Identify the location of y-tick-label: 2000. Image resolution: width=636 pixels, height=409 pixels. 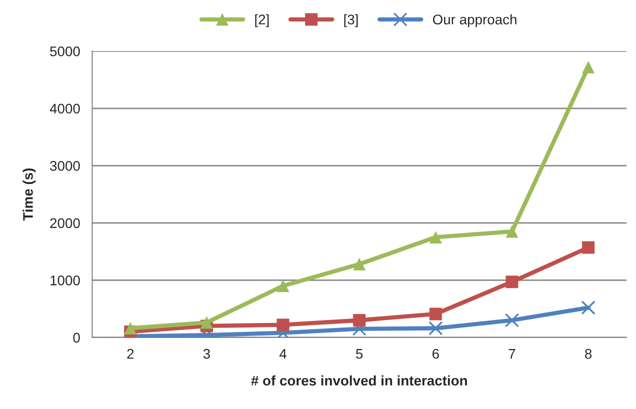
(65, 223).